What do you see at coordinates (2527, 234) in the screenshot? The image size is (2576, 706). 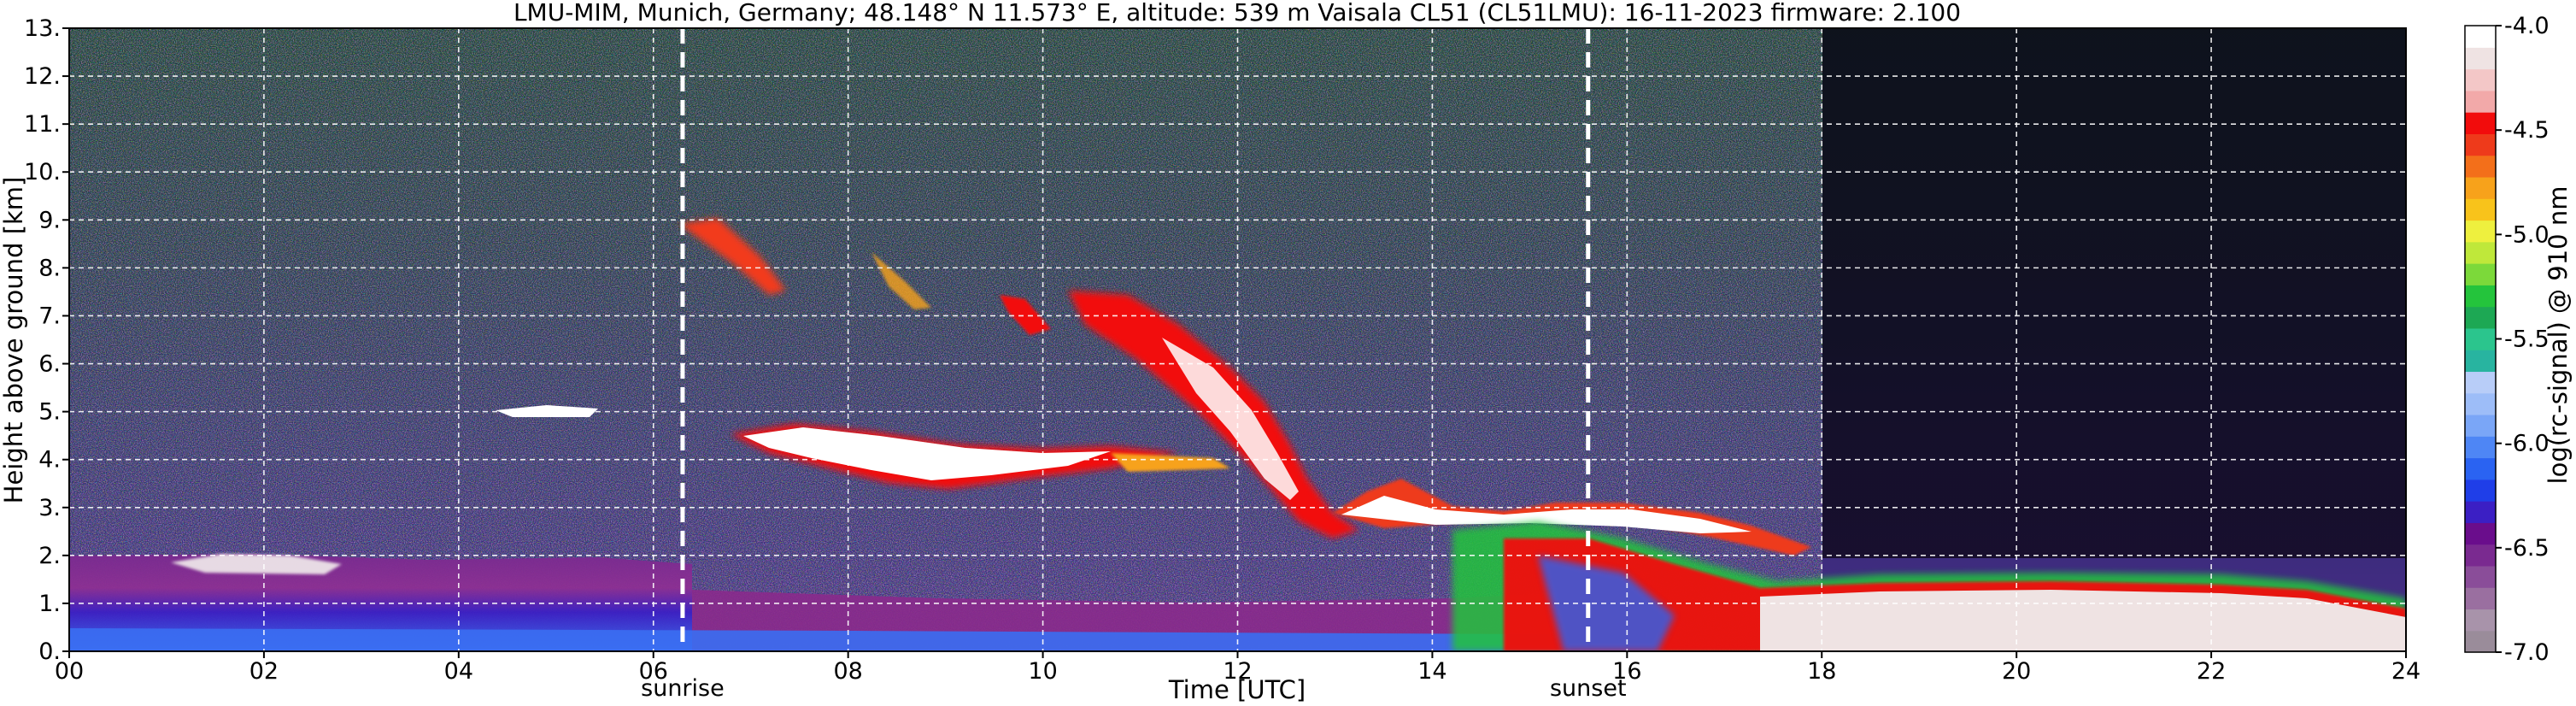 I see `colorbar-tick-label: -5.0` at bounding box center [2527, 234].